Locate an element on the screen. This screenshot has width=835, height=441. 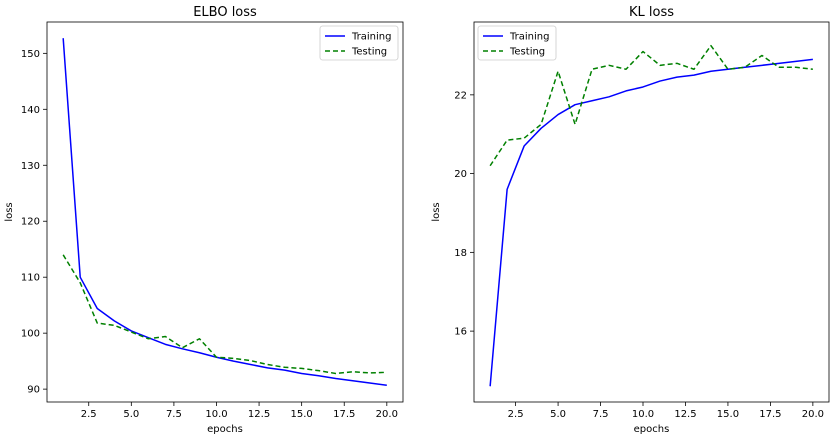
y-tick-label: 150 is located at coordinates (30, 54).